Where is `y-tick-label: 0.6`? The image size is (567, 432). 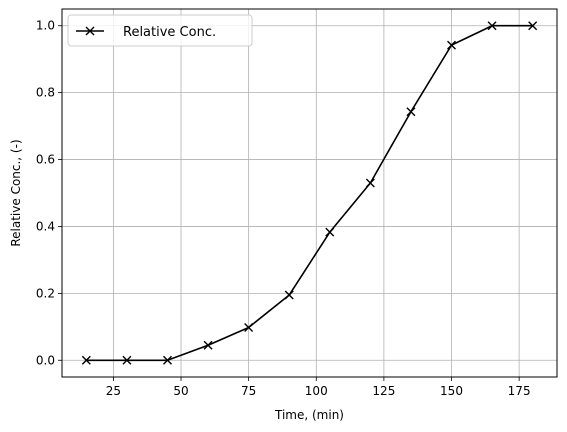 y-tick-label: 0.6 is located at coordinates (45, 160).